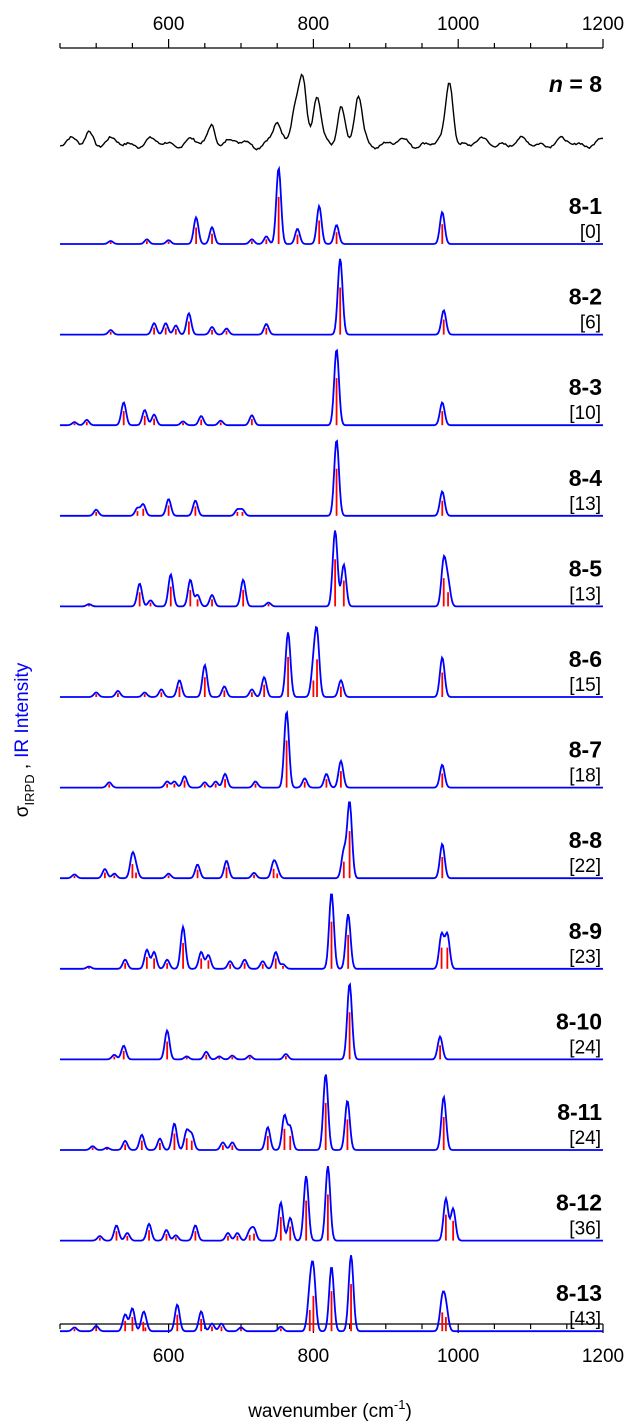  What do you see at coordinates (590, 232) in the screenshot?
I see `isomer-energy: [0]` at bounding box center [590, 232].